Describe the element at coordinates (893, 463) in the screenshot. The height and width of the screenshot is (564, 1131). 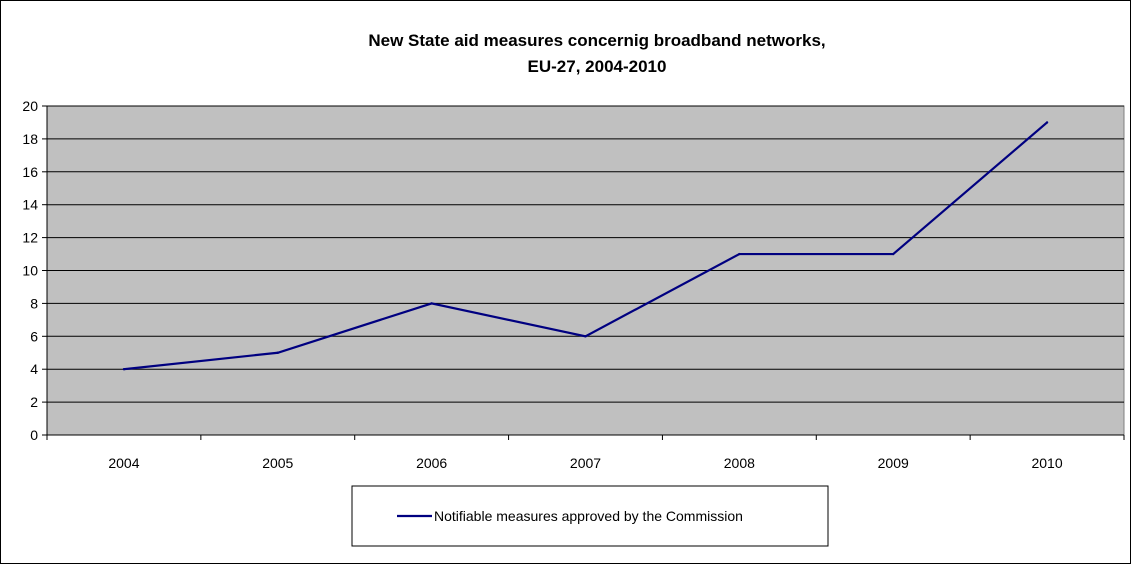
I see `x-tick-label-2009: 2009` at that location.